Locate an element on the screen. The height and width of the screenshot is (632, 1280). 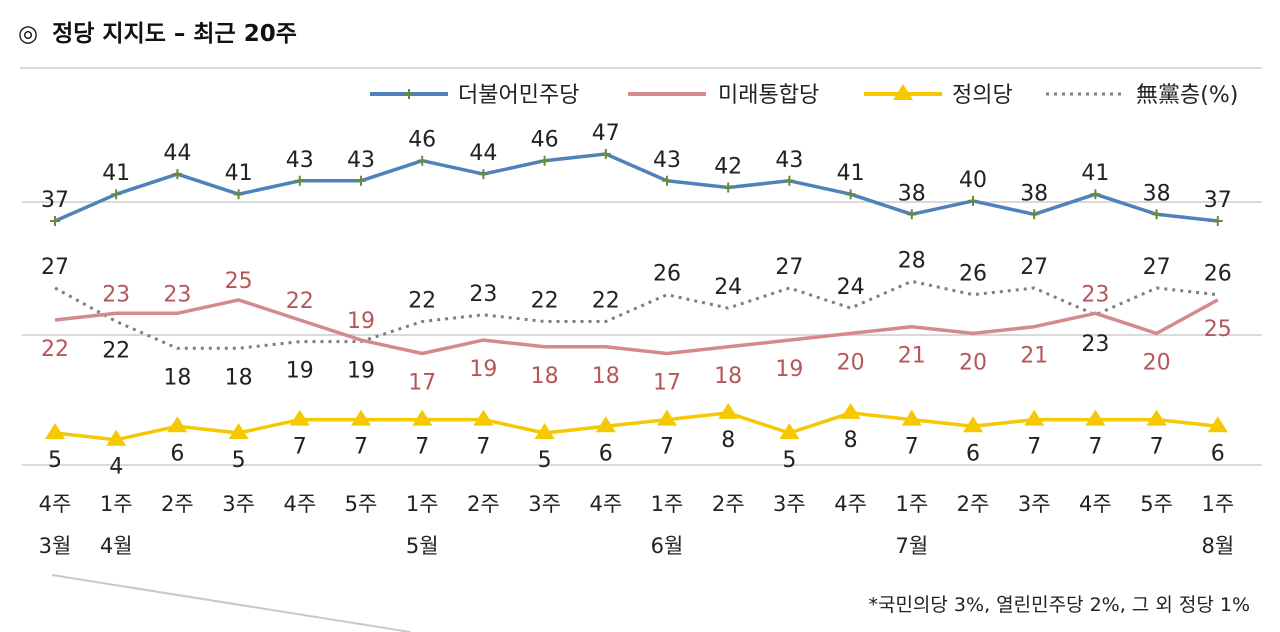
data-label: 43 is located at coordinates (667, 160).